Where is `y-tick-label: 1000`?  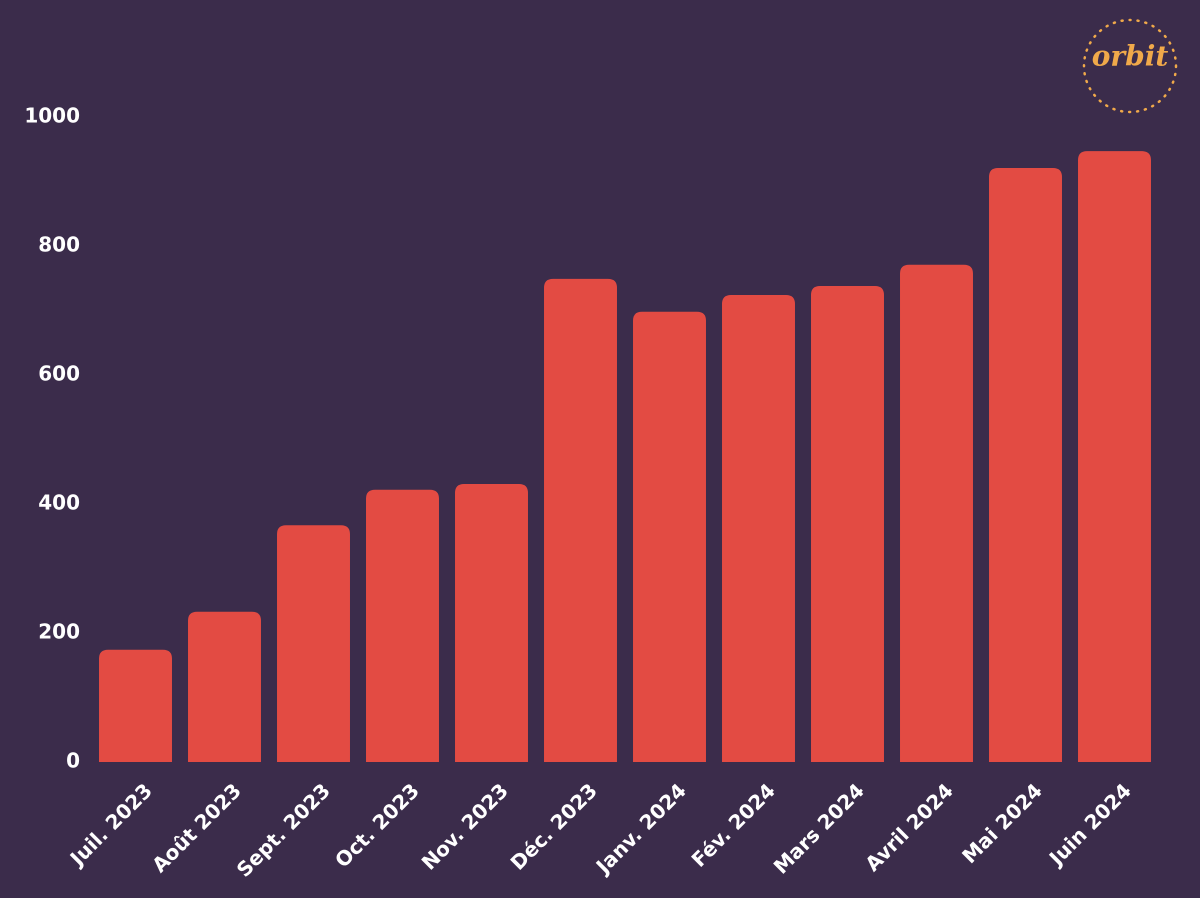
y-tick-label: 1000 is located at coordinates (52, 116).